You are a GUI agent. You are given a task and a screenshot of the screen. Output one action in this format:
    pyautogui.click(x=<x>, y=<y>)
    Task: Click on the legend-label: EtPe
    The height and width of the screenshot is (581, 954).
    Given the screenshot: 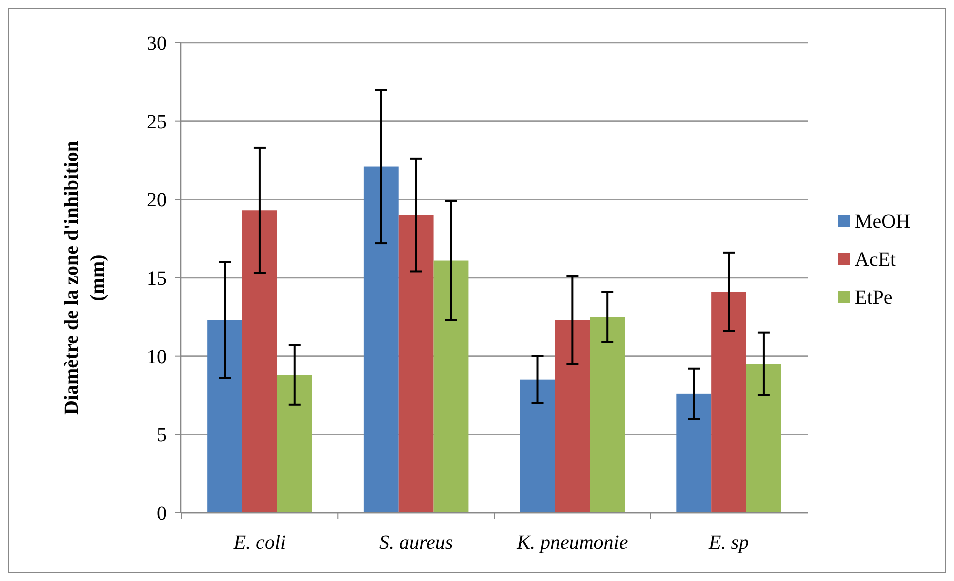 What is the action you would take?
    pyautogui.click(x=874, y=298)
    